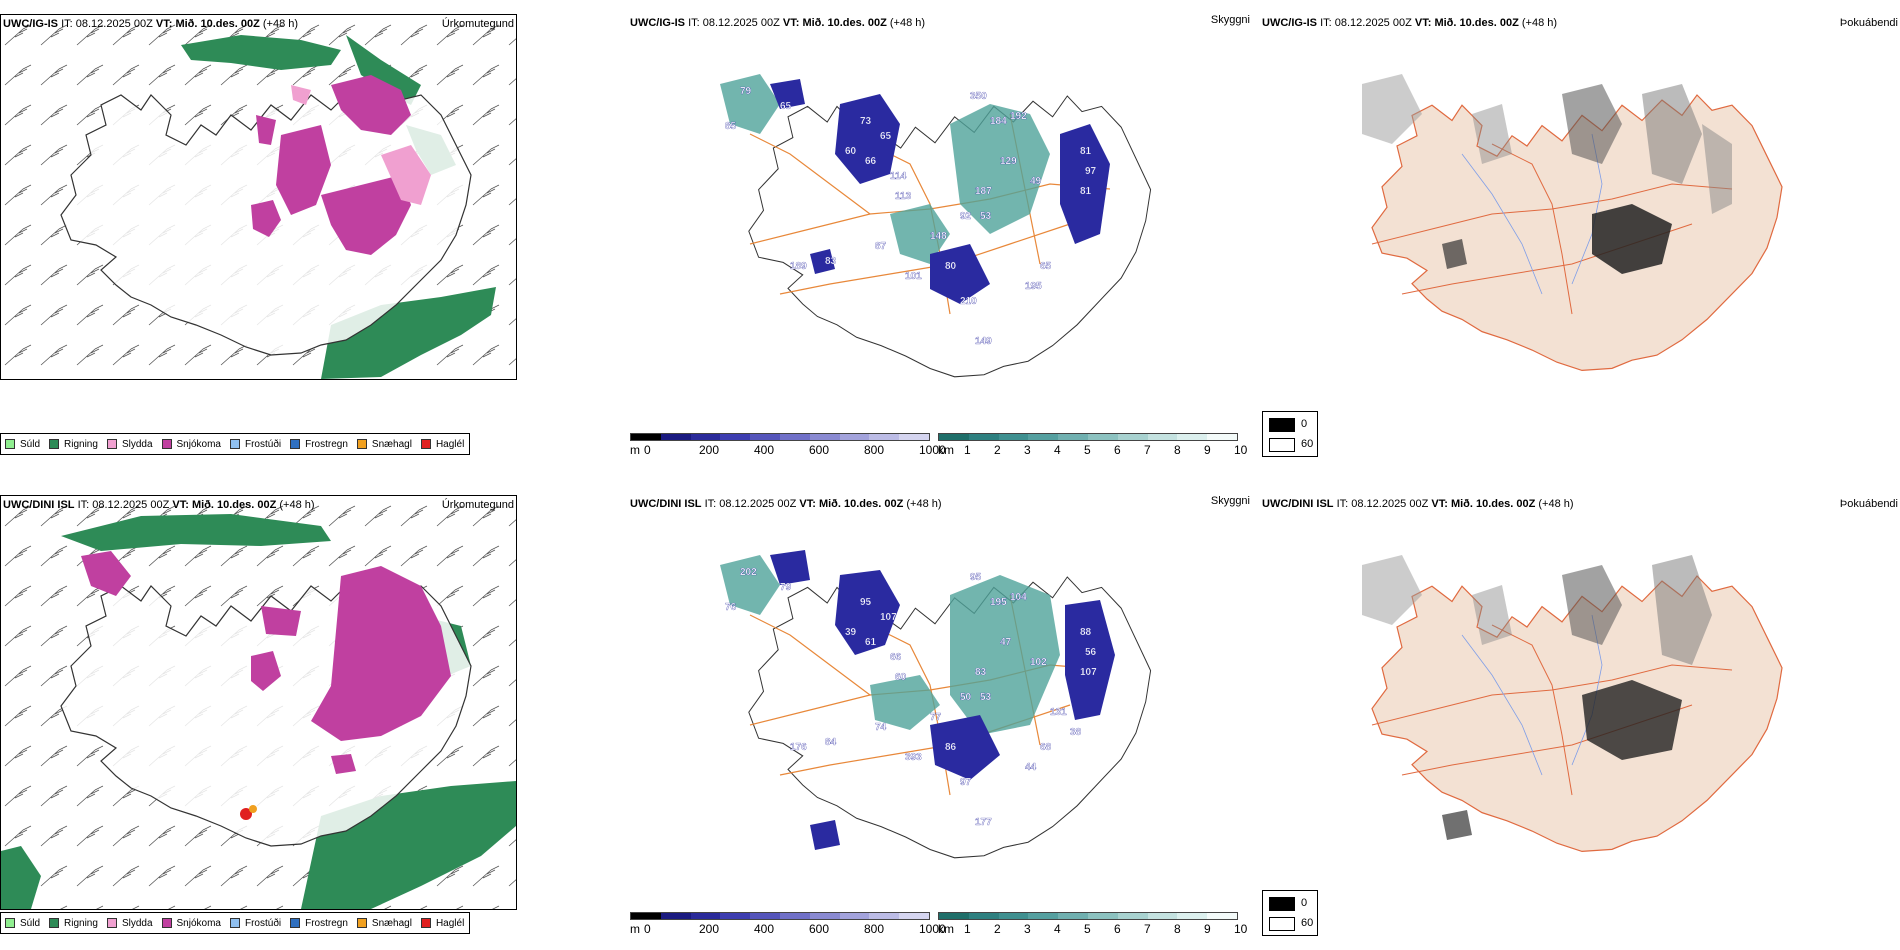 Image resolution: width=1900 pixels, height=950 pixels. I want to click on scale-tick-m: 1000, so click(932, 929).